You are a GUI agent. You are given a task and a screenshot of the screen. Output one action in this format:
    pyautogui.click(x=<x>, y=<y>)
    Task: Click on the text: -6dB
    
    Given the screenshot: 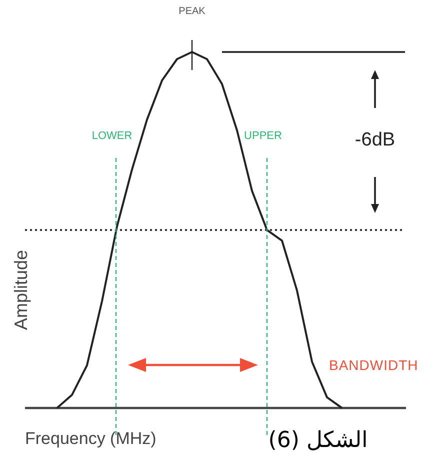 What is the action you would take?
    pyautogui.click(x=375, y=140)
    